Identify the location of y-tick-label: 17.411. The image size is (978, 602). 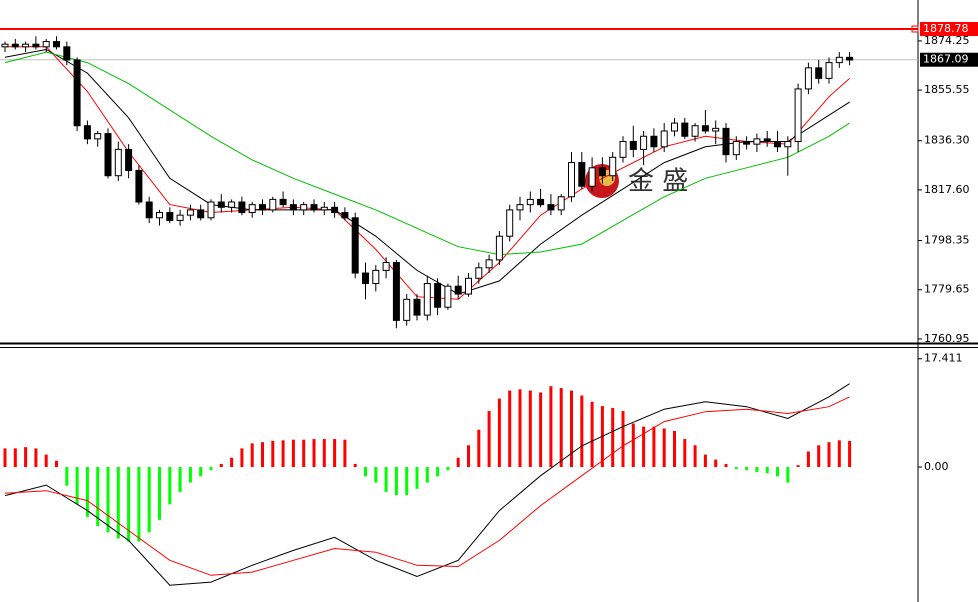
(943, 358).